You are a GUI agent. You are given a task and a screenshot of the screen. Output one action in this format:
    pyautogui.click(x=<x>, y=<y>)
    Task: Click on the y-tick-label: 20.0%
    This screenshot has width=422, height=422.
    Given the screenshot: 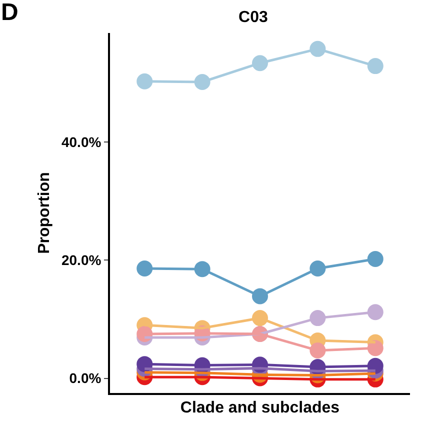 What is the action you would take?
    pyautogui.click(x=81, y=260)
    